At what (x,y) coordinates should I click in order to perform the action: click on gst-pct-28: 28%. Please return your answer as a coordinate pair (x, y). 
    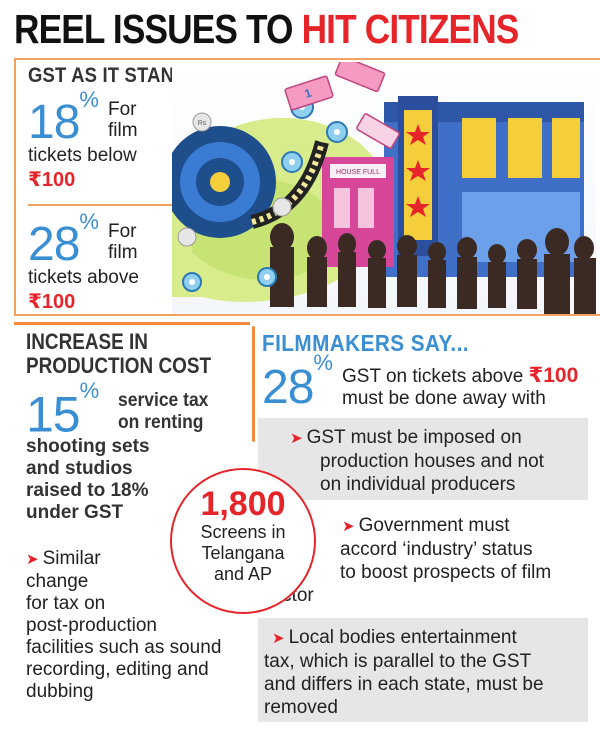
    Looking at the image, I should click on (63, 240).